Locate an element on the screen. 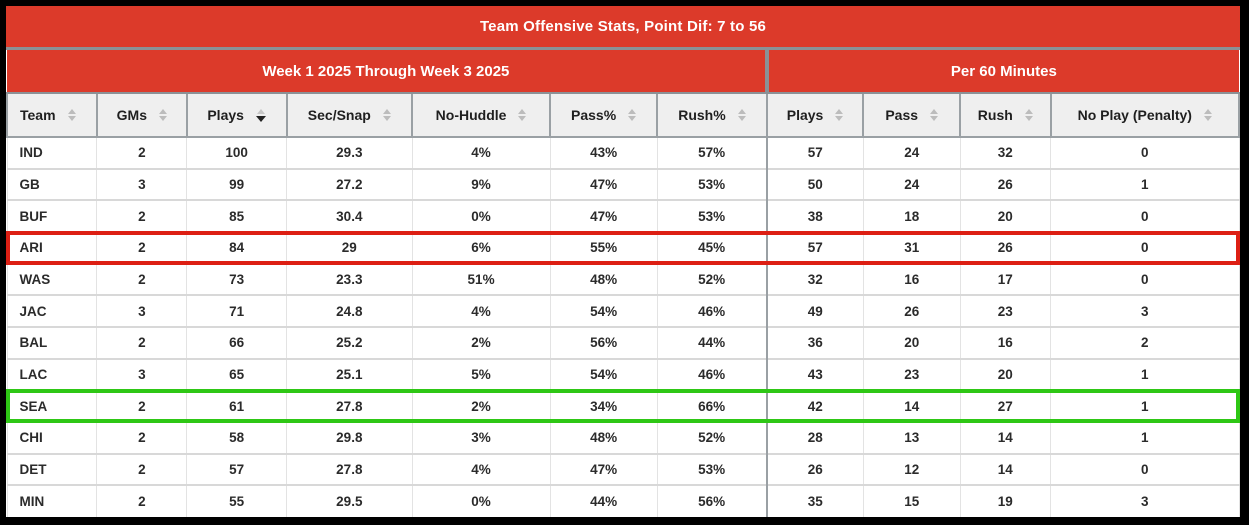  table-row-det: DET 2 57 27.8 4% 47% 53% 26 12 14 0 is located at coordinates (623, 469).